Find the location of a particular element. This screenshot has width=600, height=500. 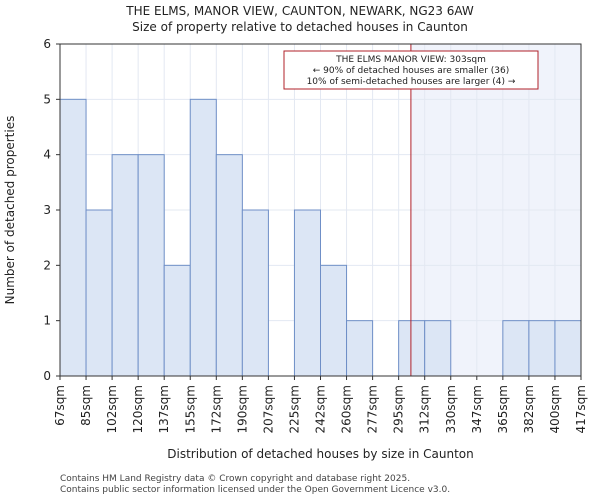

y-axis-ticks: 0 1 2 3 4 5 6 is located at coordinates (51, 210).